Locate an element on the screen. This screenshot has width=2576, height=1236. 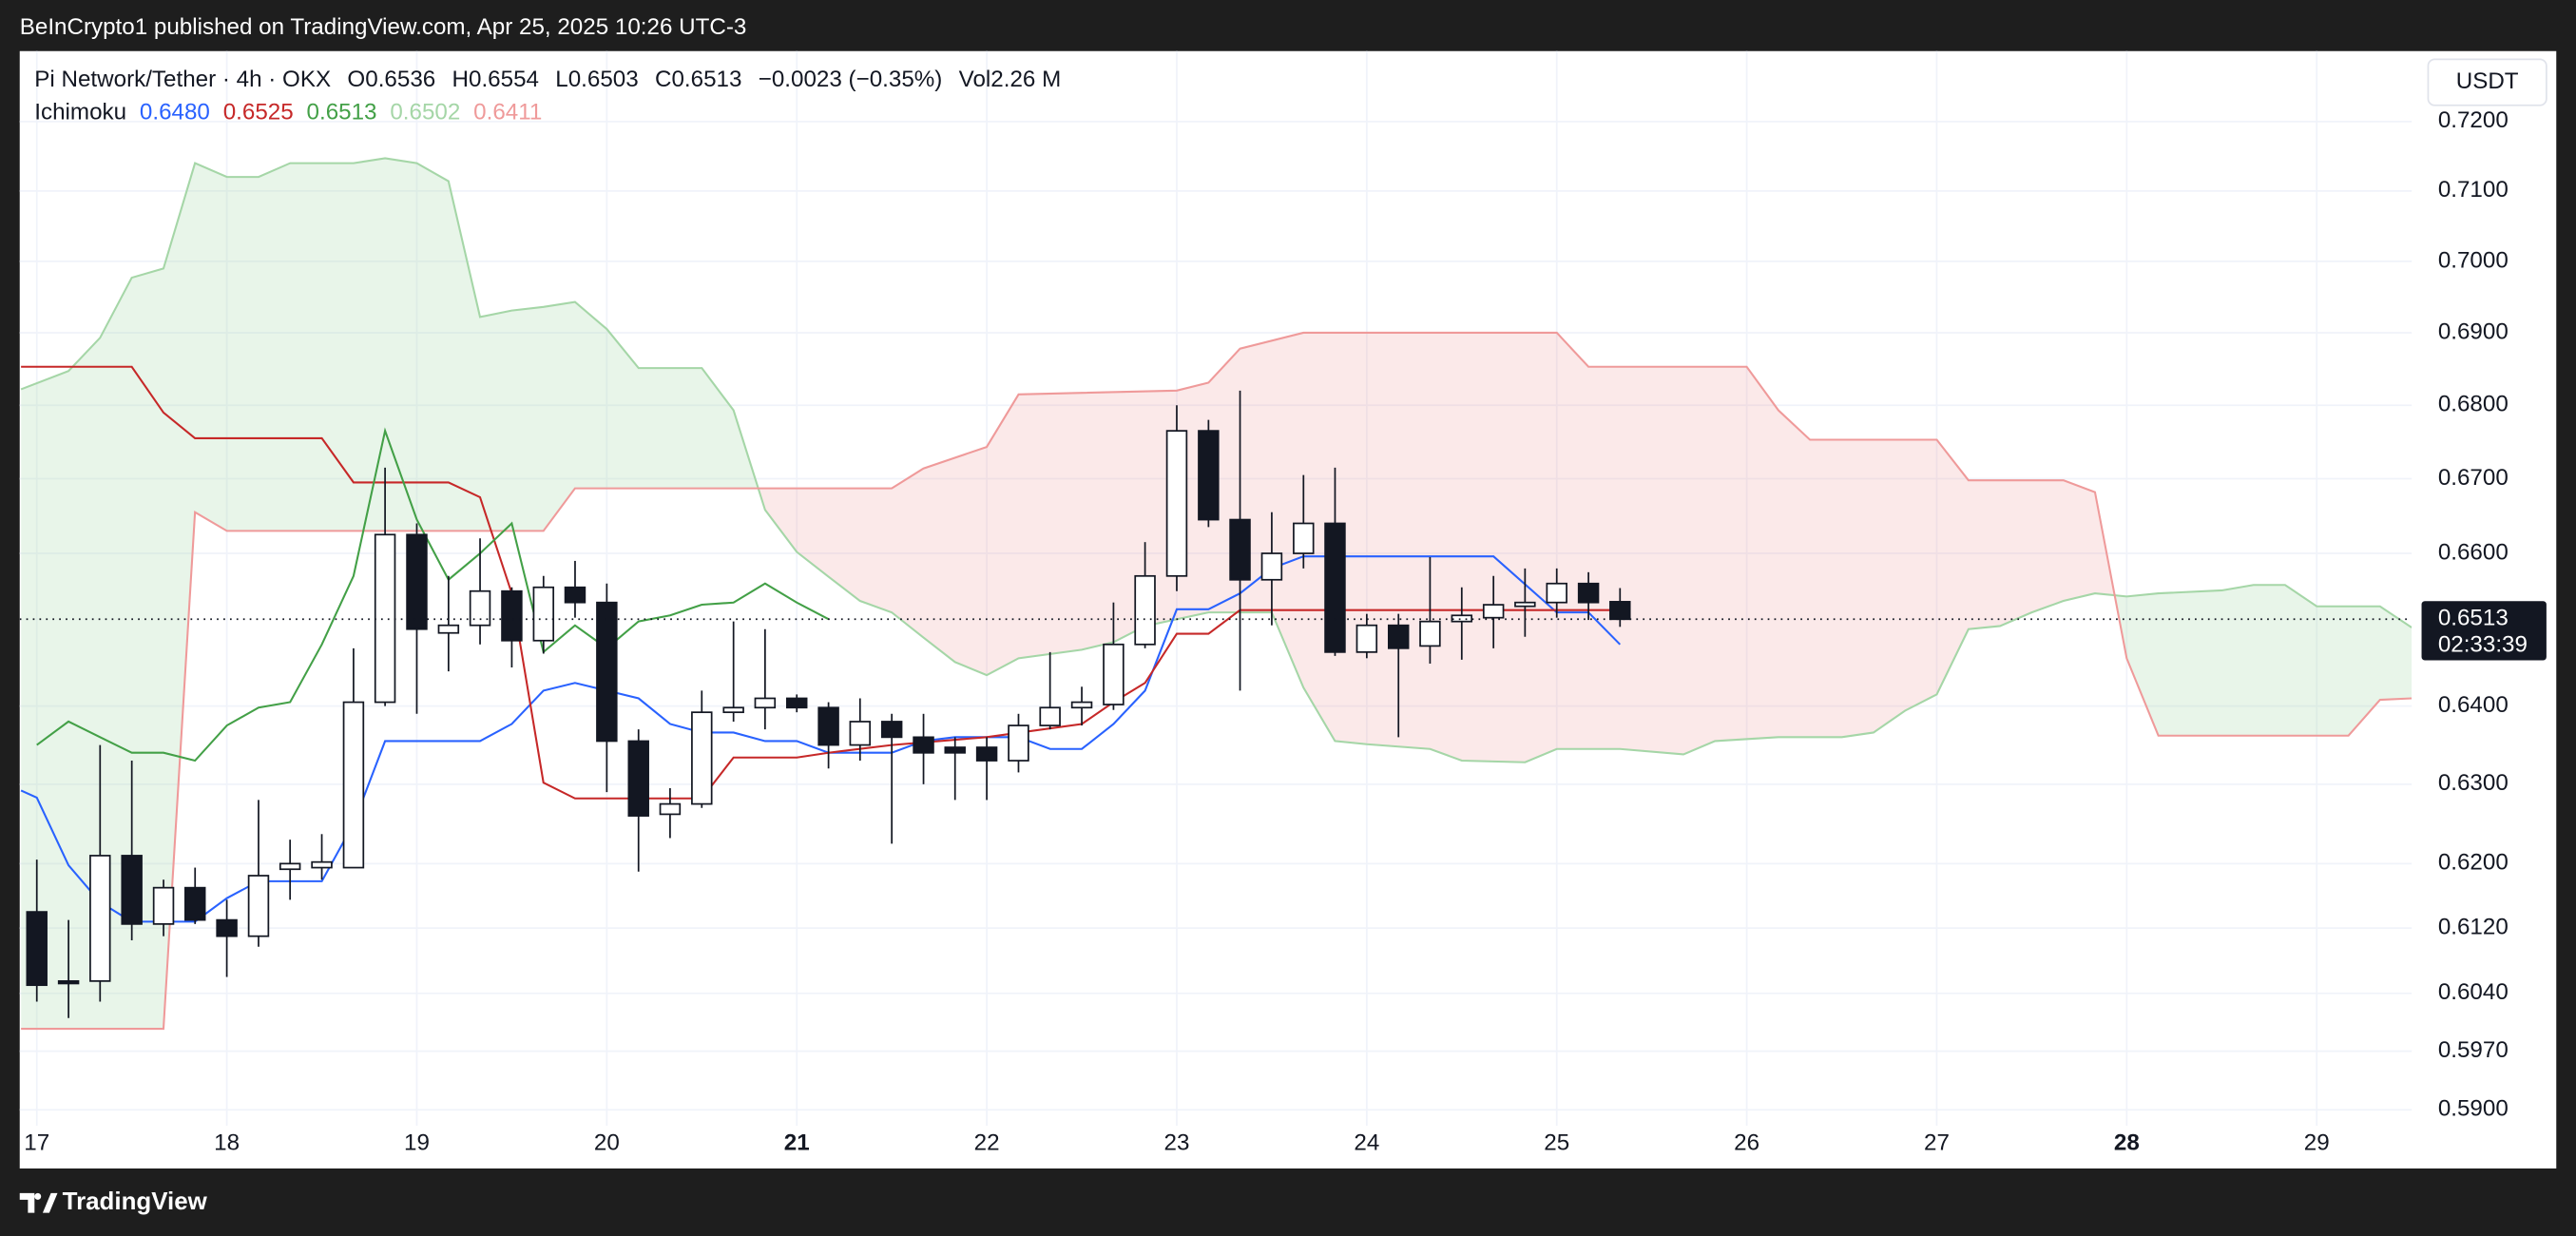
stat-value: 0.6503 is located at coordinates (603, 80).